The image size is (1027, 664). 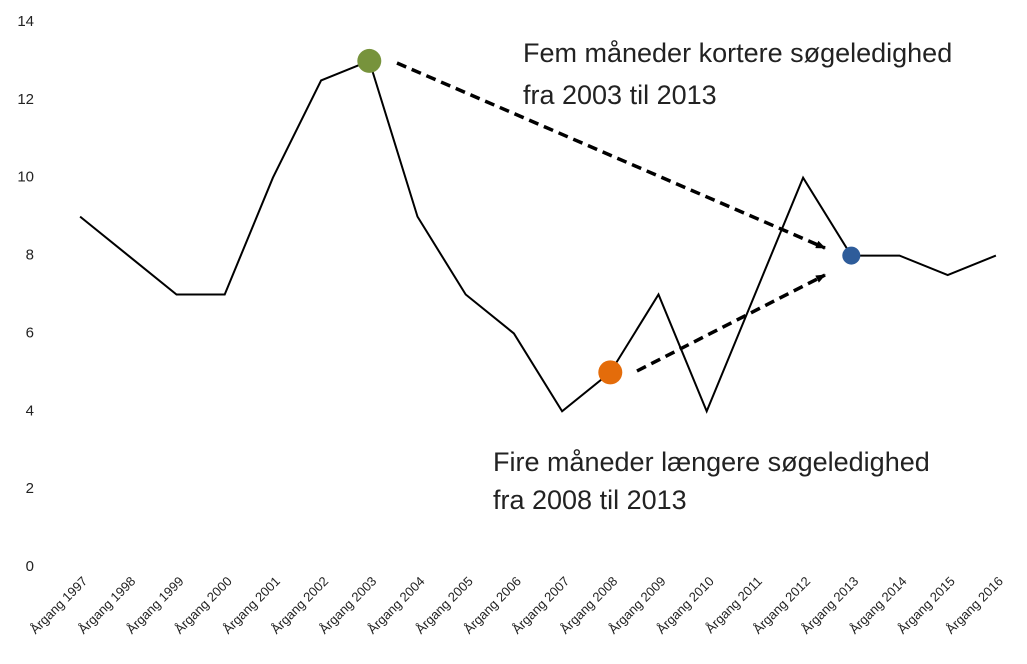 I want to click on y-tick-label: 14, so click(x=25, y=21).